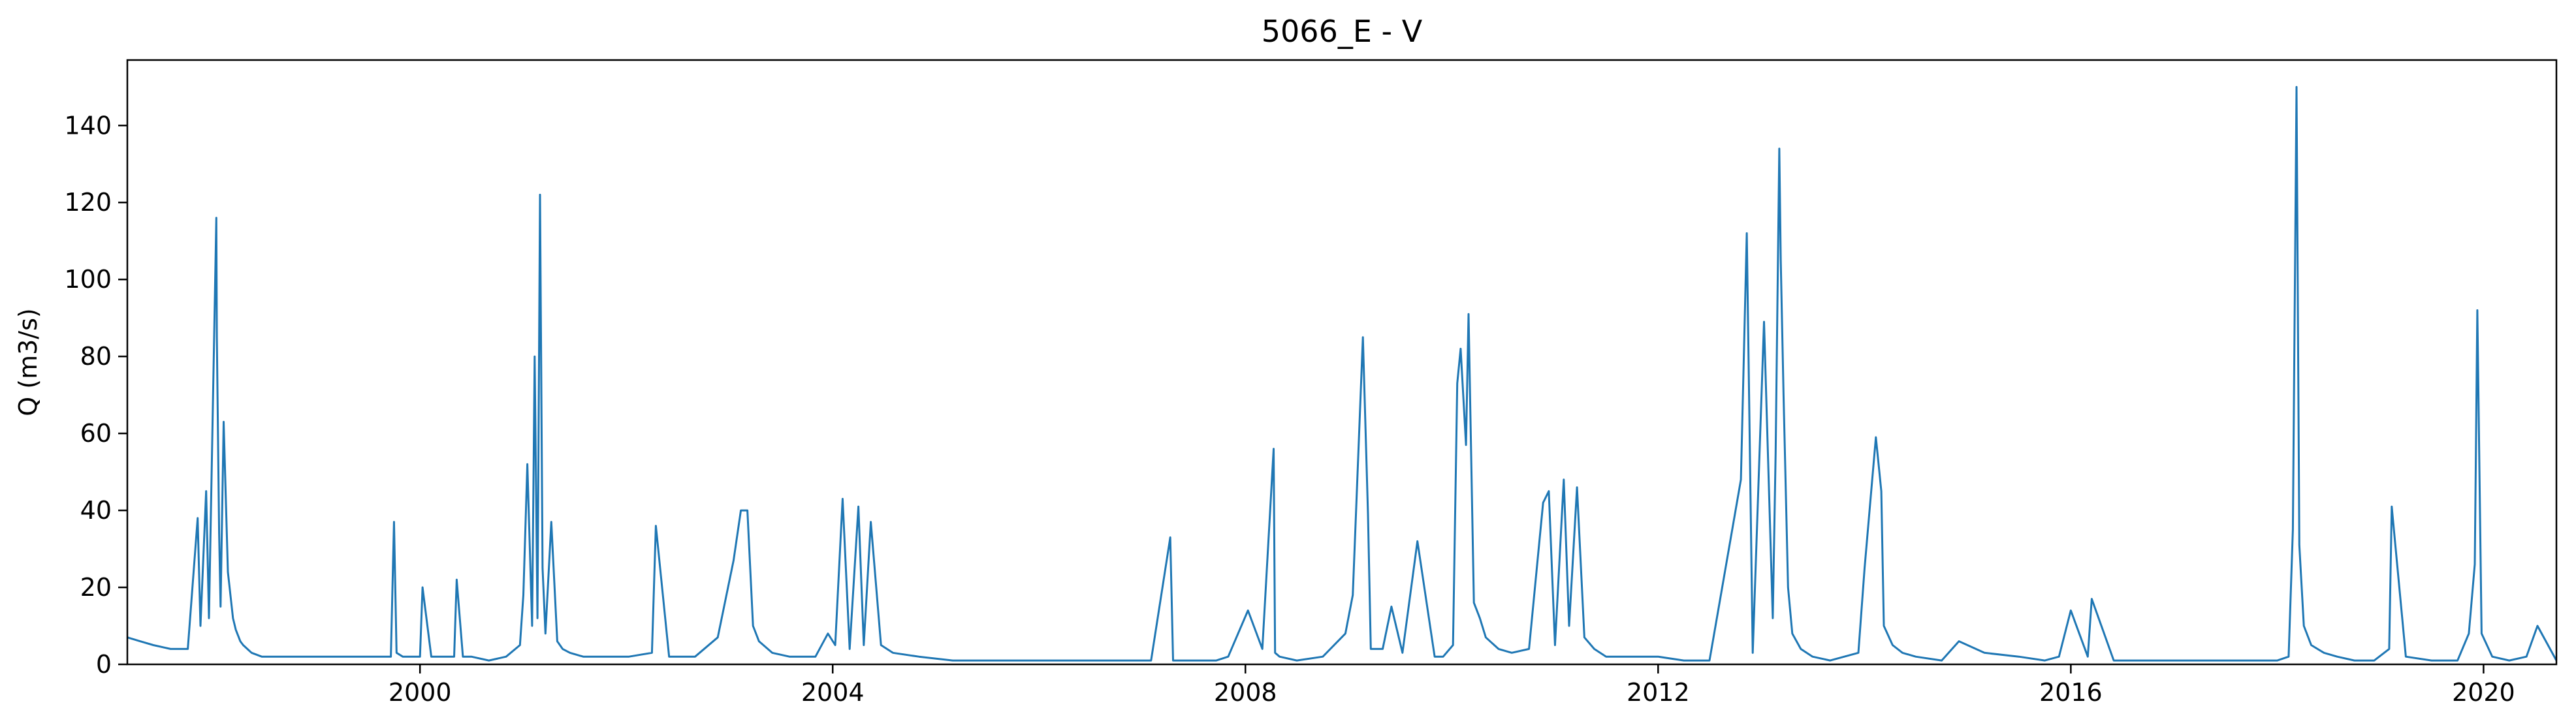  Describe the element at coordinates (28, 362) in the screenshot. I see `y-axis-label: Q (m3/s)` at that location.